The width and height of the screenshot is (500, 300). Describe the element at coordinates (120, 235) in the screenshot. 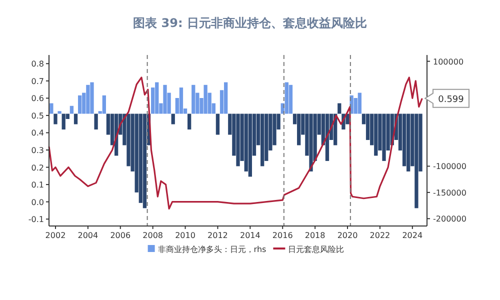

I see `x-tick-label: 2006` at that location.